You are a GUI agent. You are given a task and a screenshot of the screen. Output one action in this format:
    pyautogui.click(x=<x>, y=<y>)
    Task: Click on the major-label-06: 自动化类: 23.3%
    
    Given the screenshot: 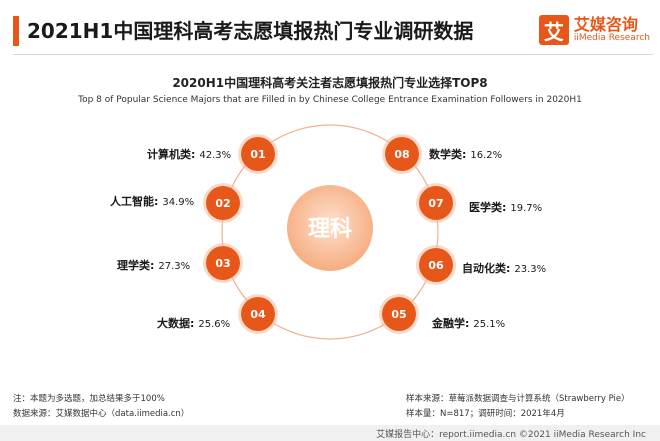 What is the action you would take?
    pyautogui.click(x=504, y=268)
    